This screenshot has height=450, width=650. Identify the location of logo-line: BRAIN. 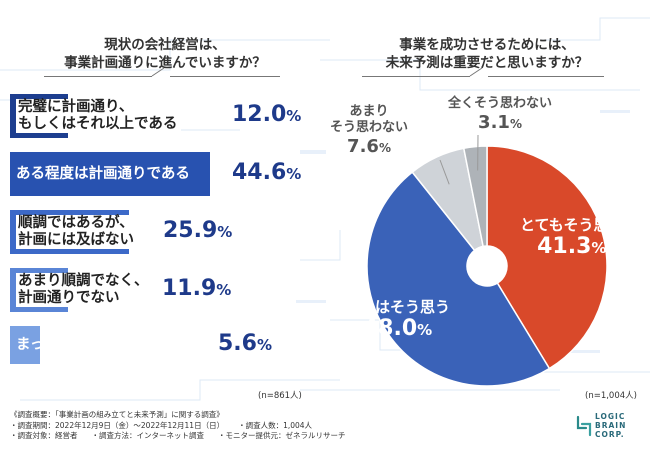
(611, 425).